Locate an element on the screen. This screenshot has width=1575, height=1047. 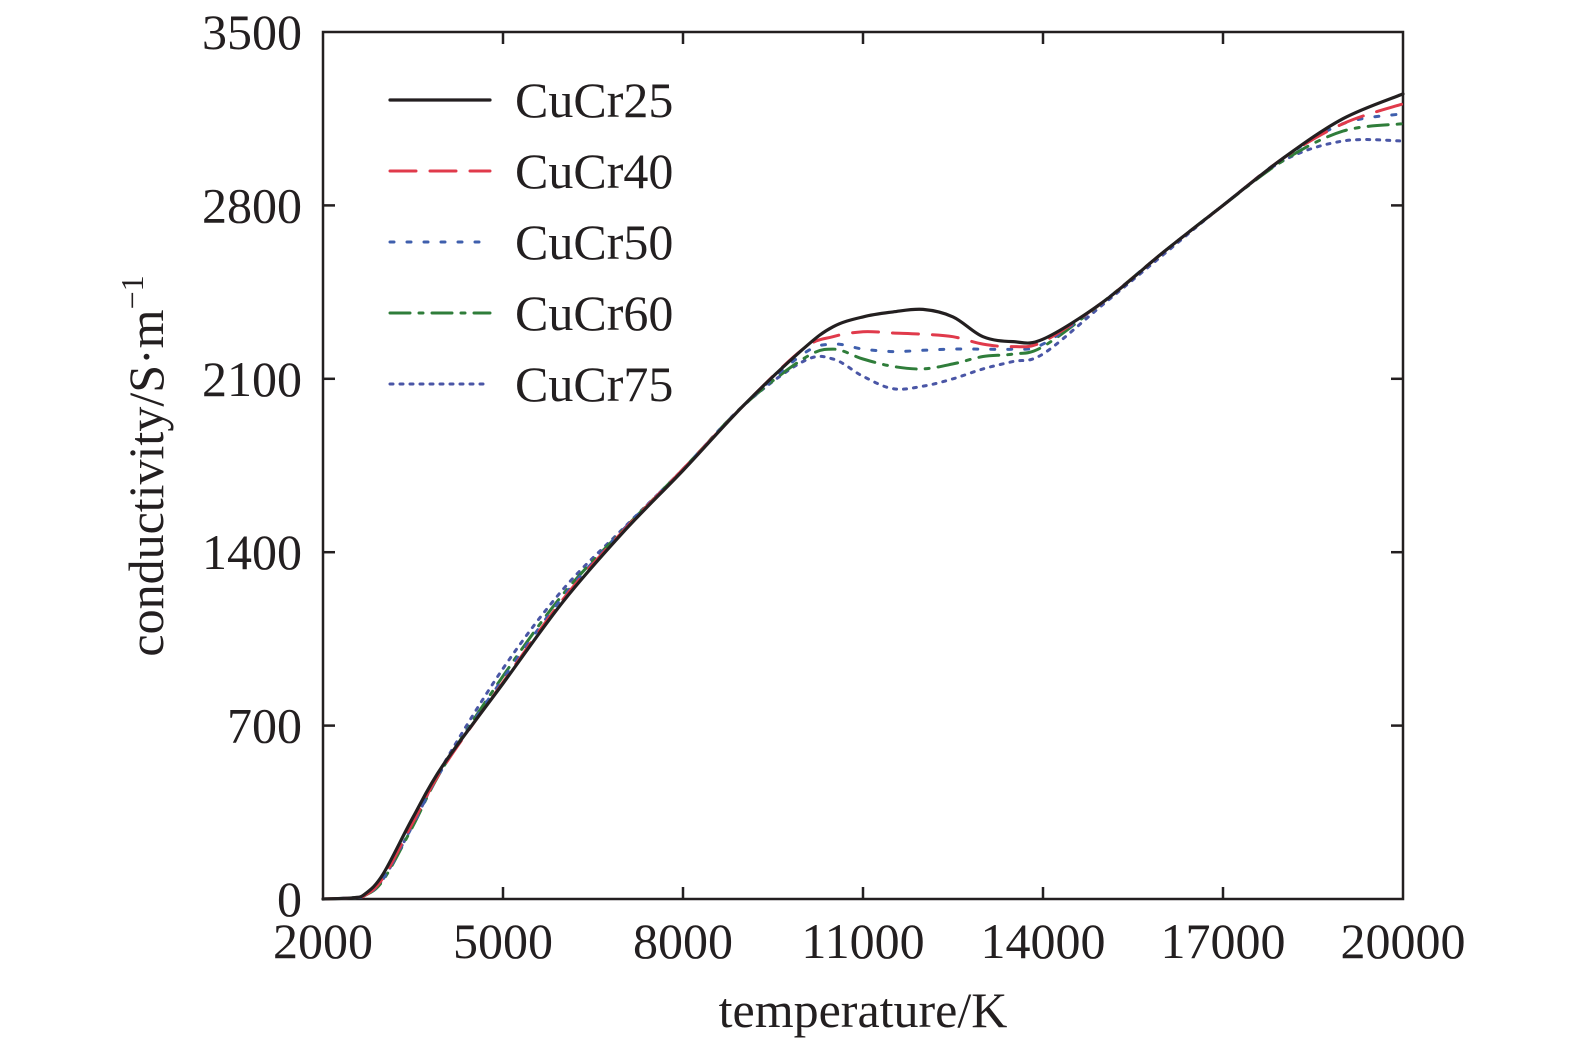
legend-label-cucr50: CuCr50 is located at coordinates (594, 242).